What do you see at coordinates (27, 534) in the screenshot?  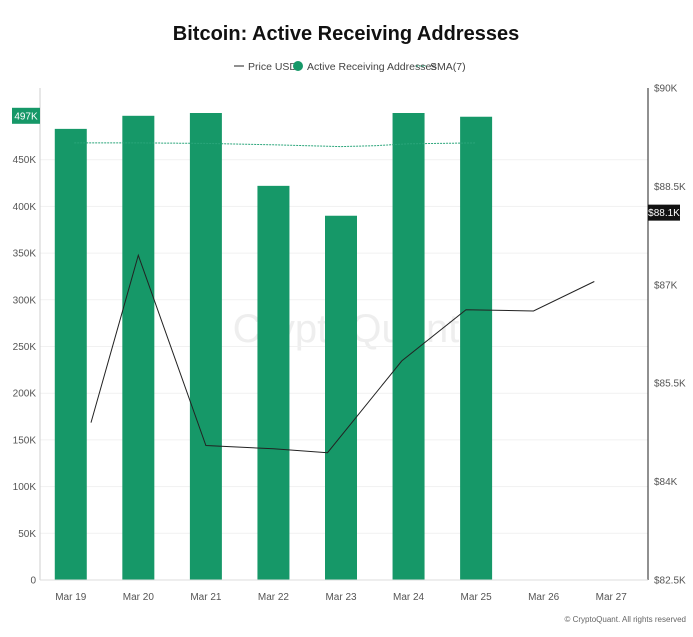 I see `left-tick-label: 50K` at bounding box center [27, 534].